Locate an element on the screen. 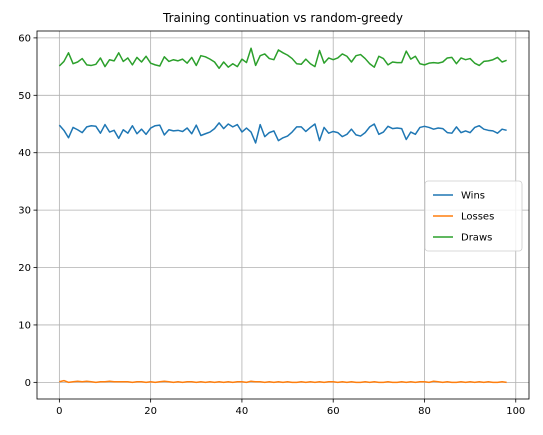  x-axis-ticks: 0 20 40 60 80 100 is located at coordinates (290, 408).